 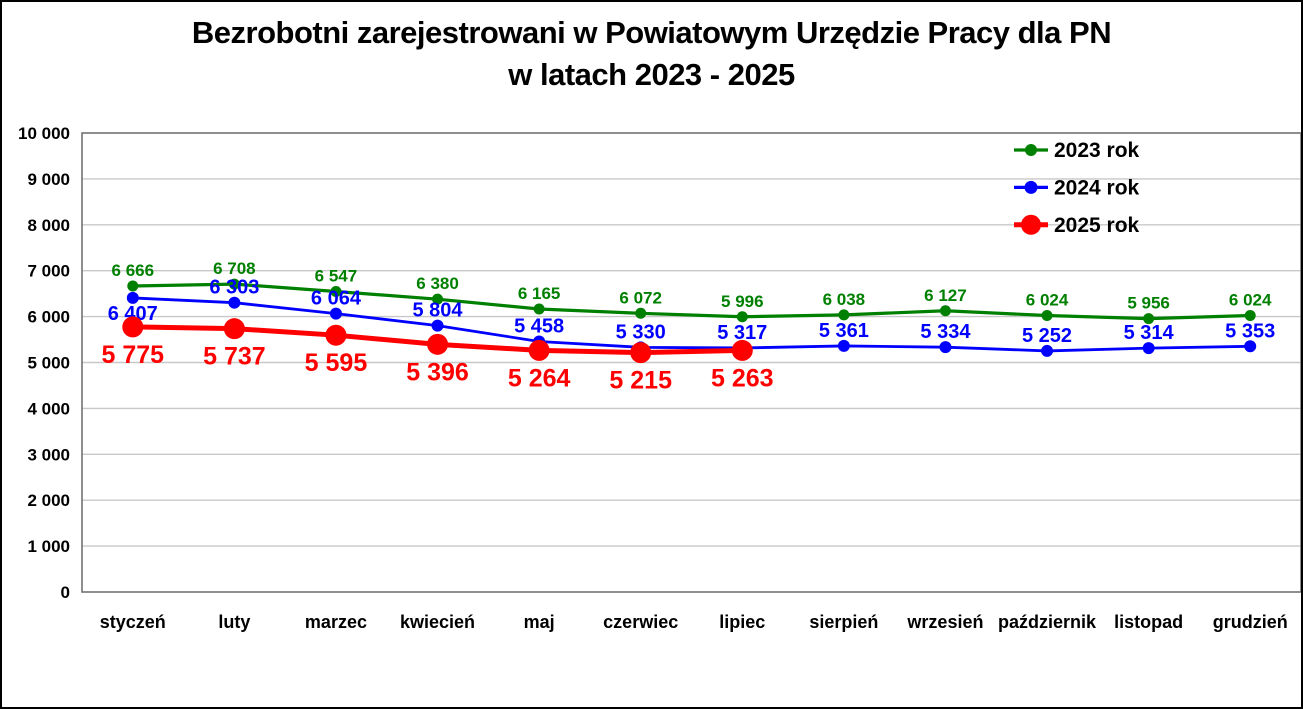 I want to click on data-label: 6 380, so click(x=437, y=283).